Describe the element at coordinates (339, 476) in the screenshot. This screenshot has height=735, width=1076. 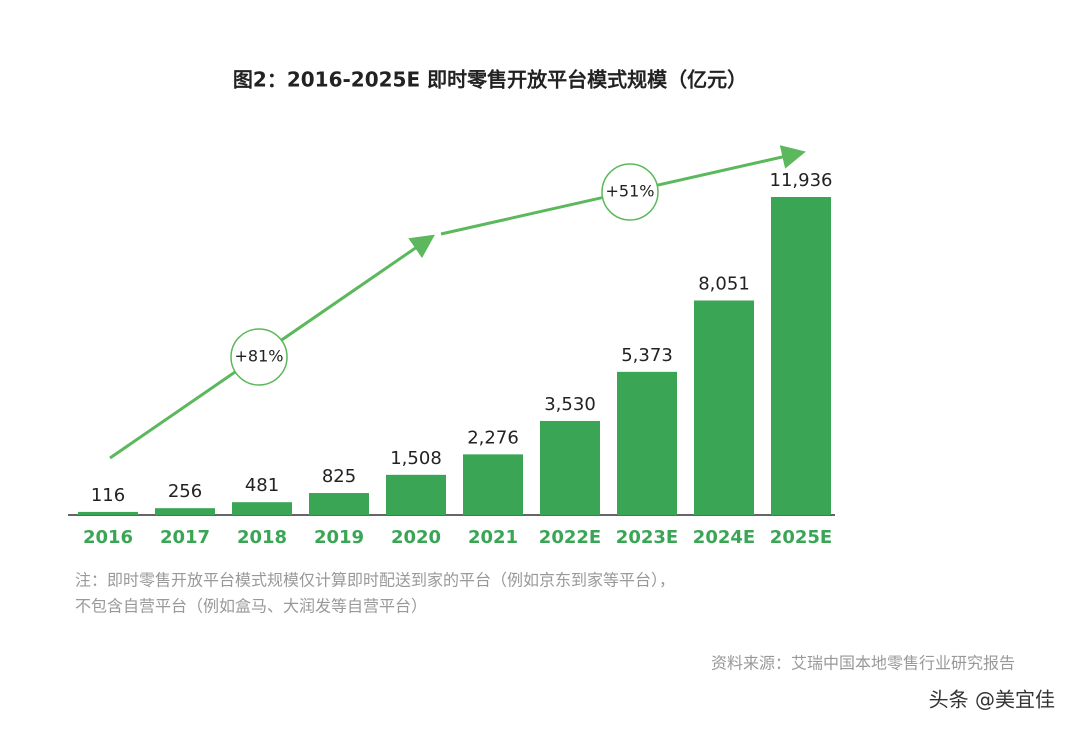
I see `value-label: 825` at that location.